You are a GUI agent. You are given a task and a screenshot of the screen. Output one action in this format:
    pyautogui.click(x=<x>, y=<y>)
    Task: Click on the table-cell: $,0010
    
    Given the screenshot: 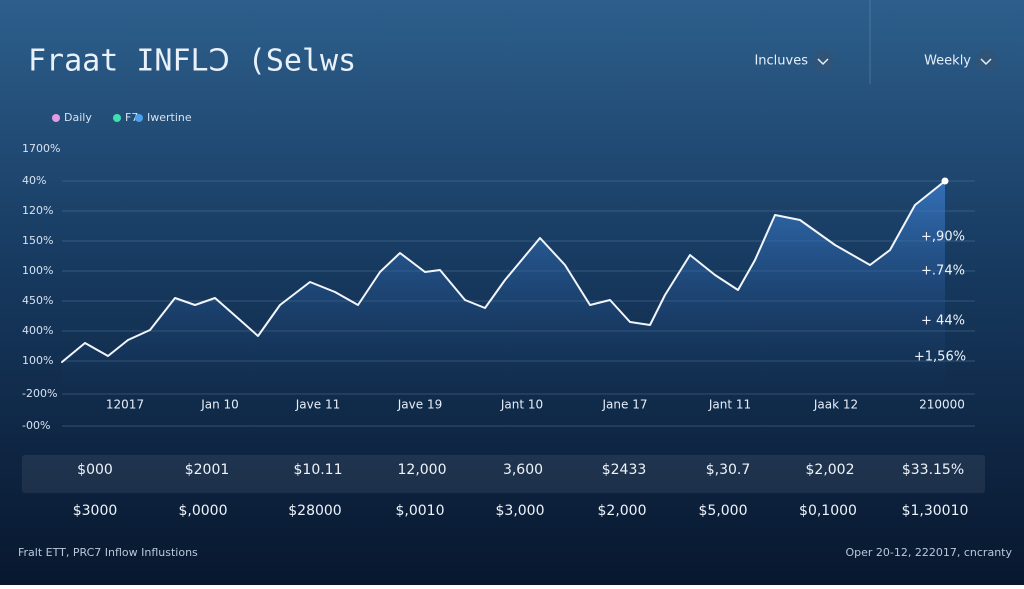 What is the action you would take?
    pyautogui.click(x=420, y=511)
    